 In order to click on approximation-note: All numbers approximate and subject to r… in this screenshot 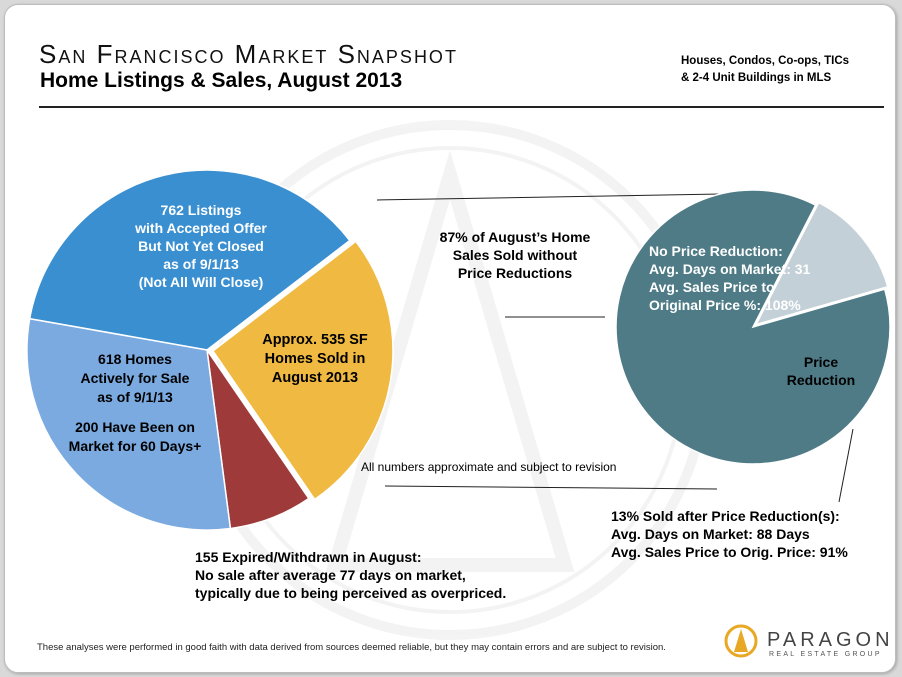, I will do `click(489, 467)`.